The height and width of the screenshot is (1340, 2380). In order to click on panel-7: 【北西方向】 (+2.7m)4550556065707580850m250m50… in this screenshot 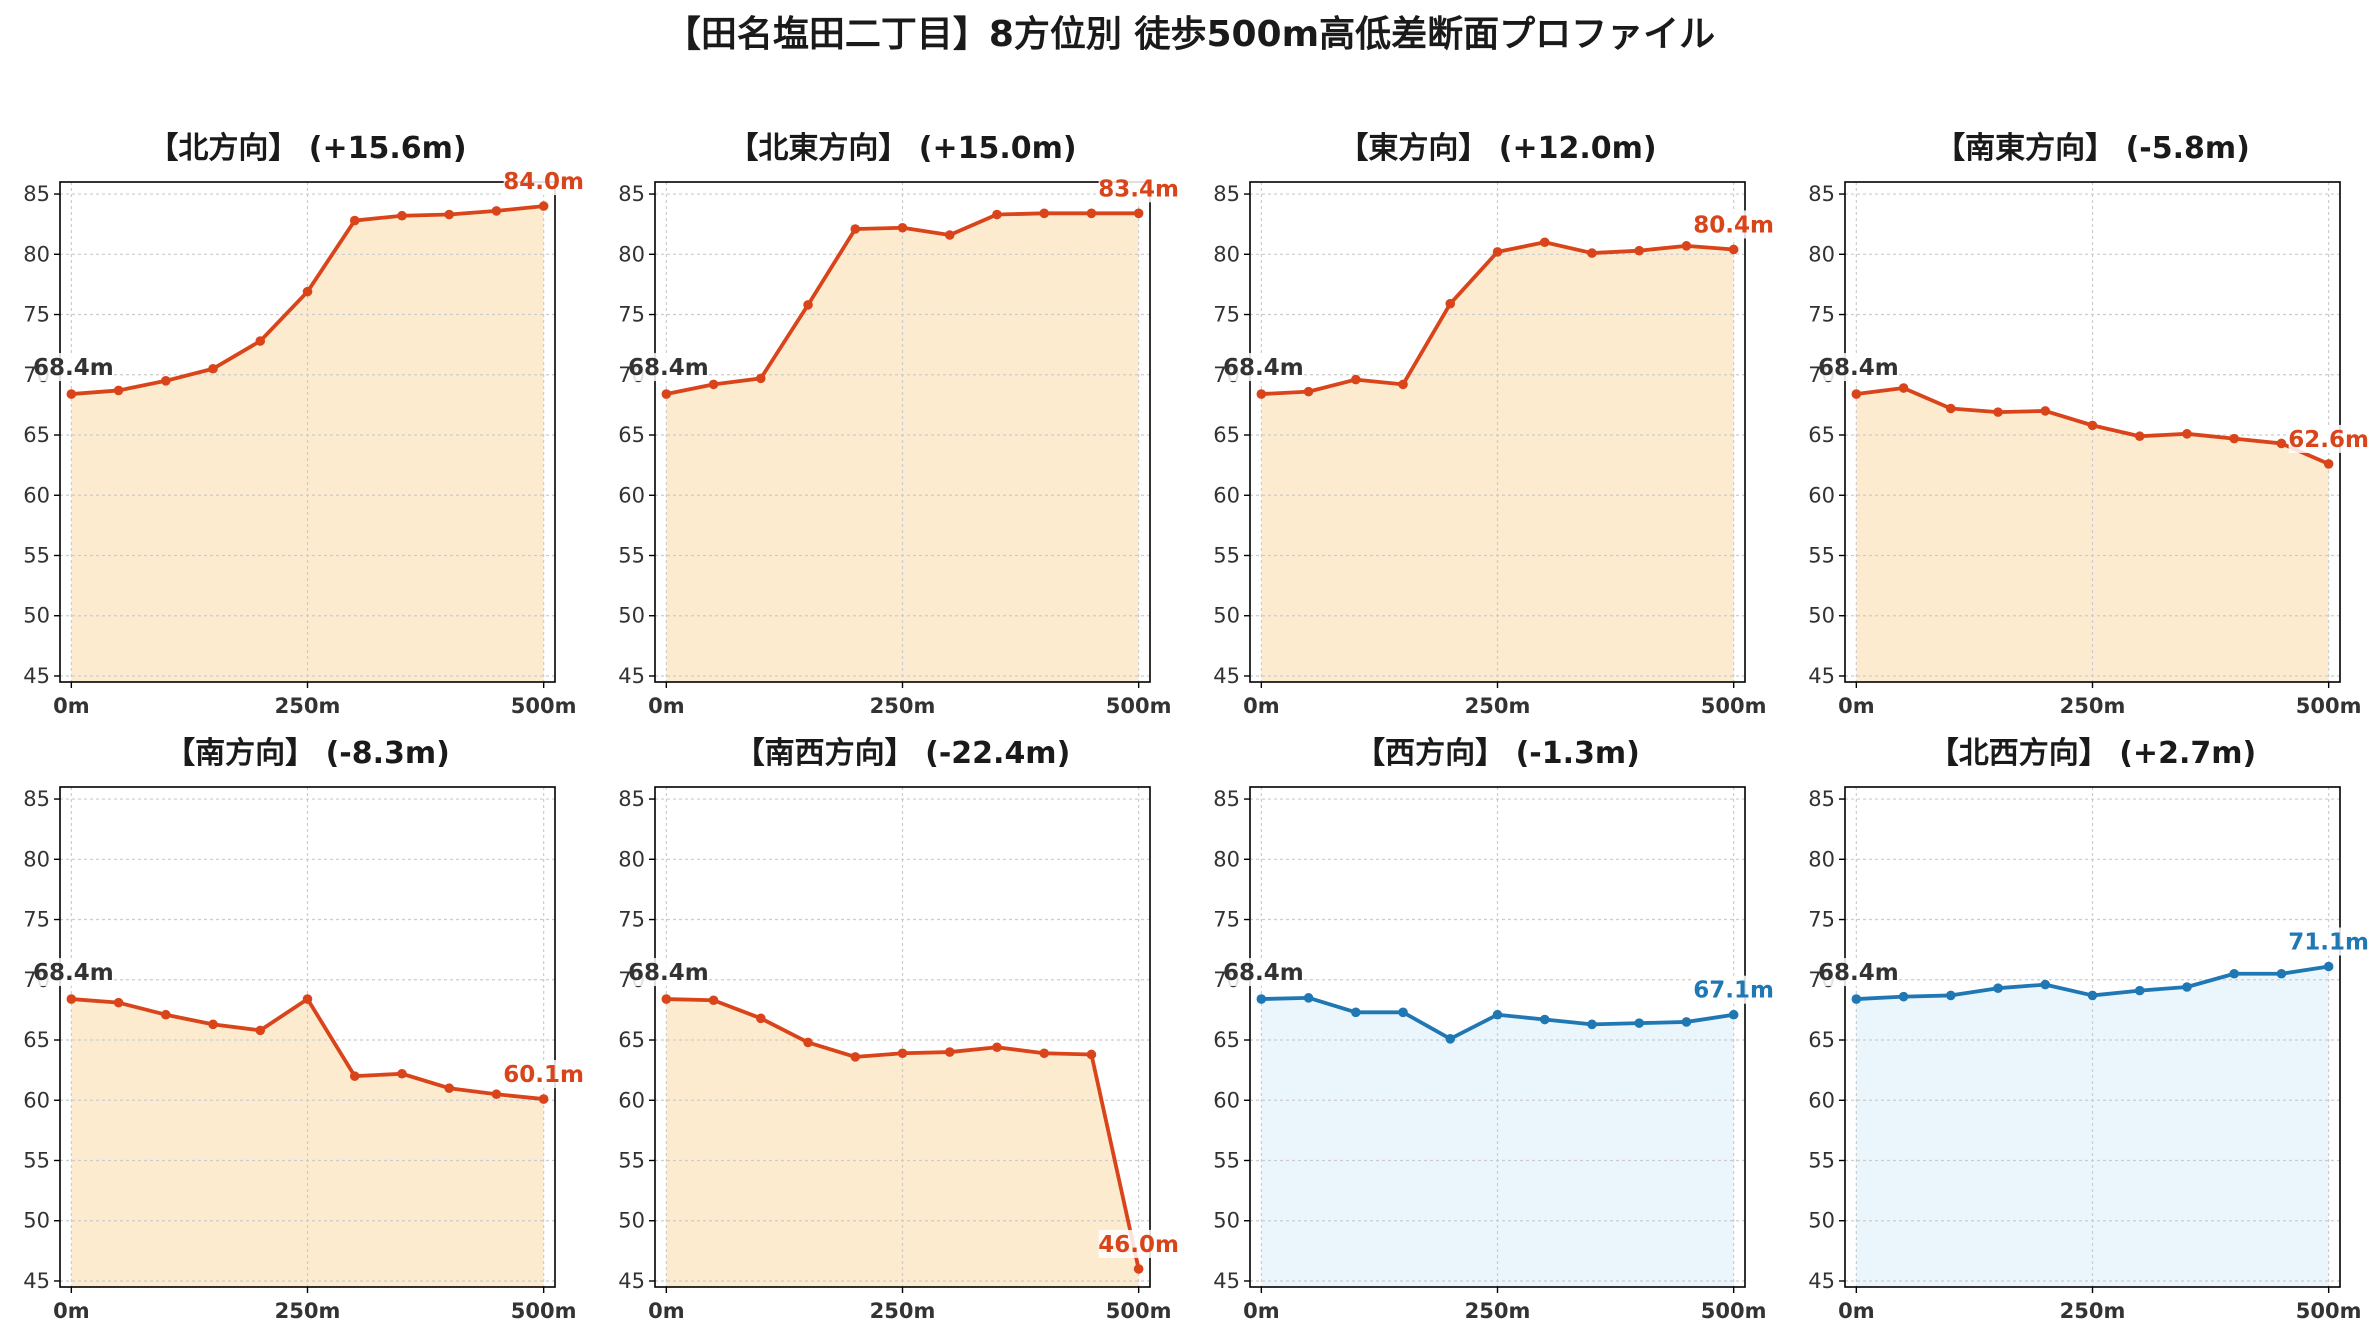, I will do `click(2088, 1029)`.